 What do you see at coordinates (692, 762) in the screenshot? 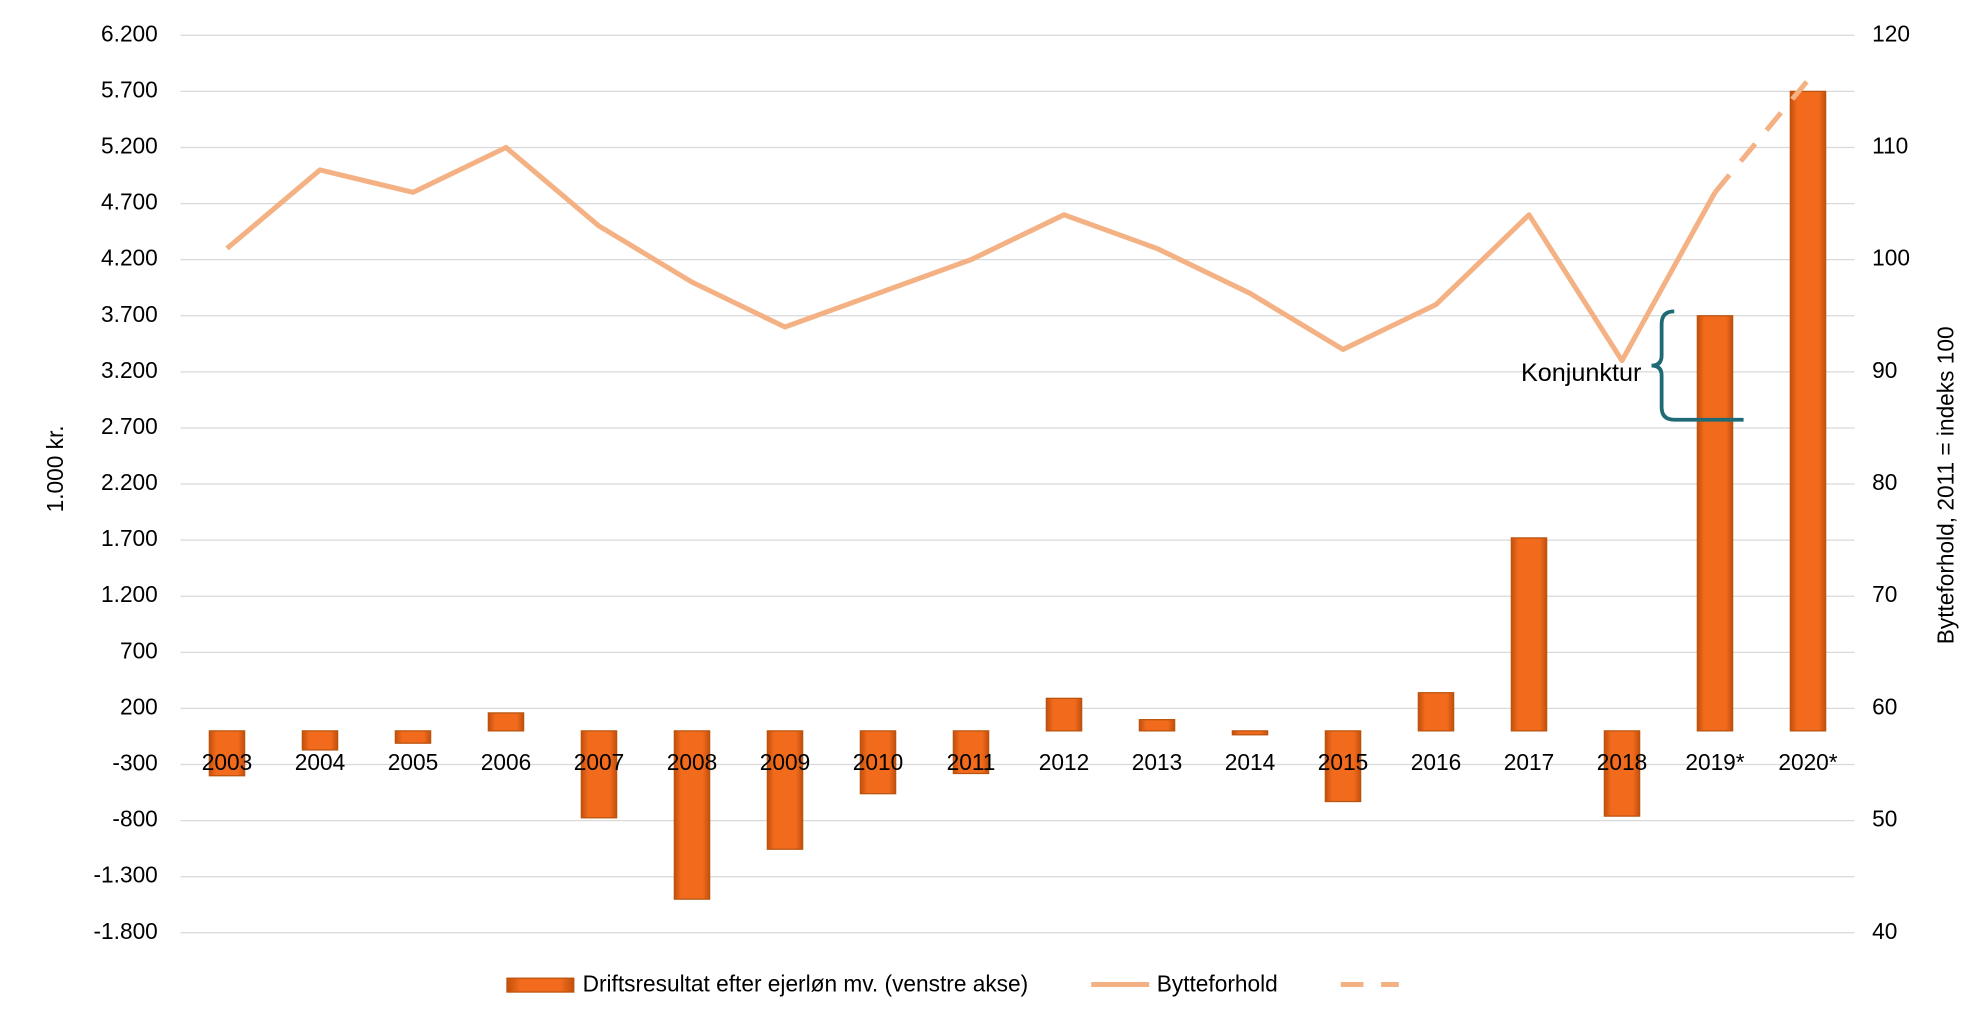
I see `x-tick-label: 2008` at bounding box center [692, 762].